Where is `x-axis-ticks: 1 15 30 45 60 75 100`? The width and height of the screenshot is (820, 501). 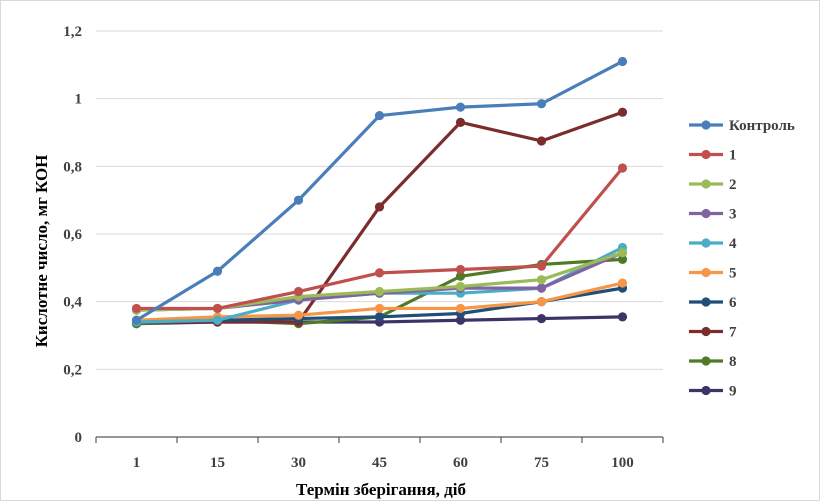 x-axis-ticks: 1 15 30 45 60 75 100 is located at coordinates (383, 463).